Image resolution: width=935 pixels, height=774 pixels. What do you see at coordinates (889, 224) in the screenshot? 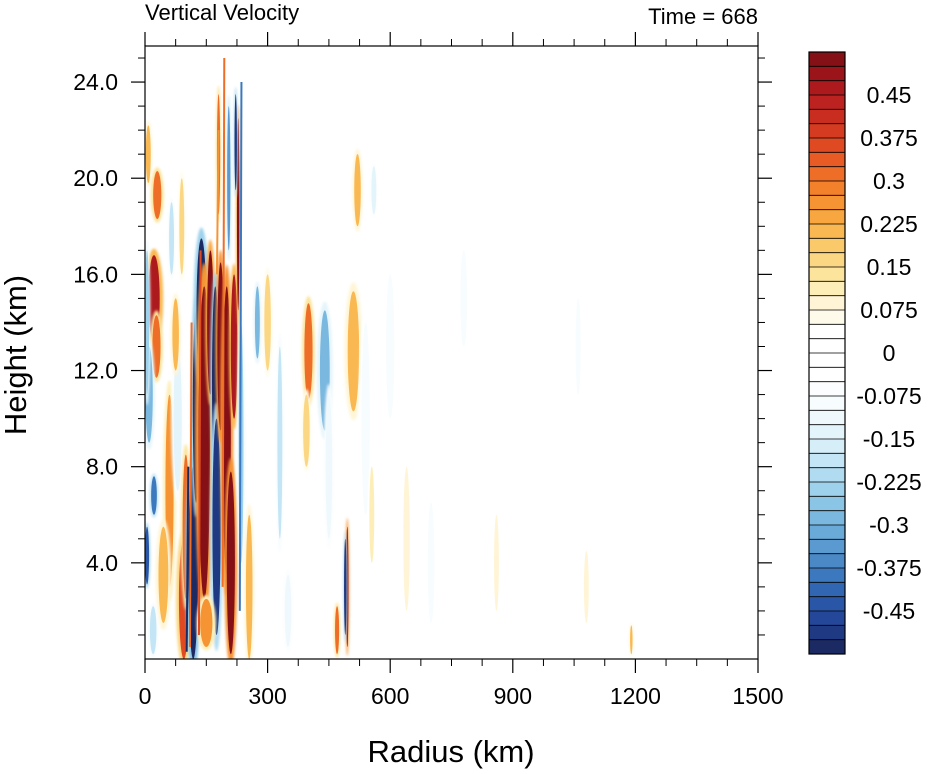
I see `colorbar-label: 0.225` at bounding box center [889, 224].